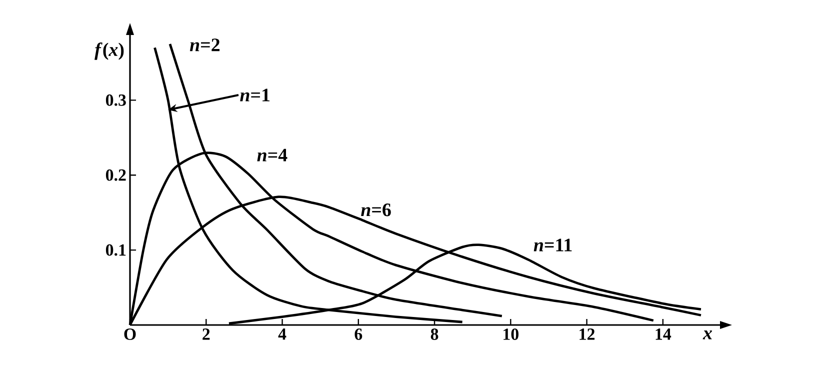 The height and width of the screenshot is (381, 826). What do you see at coordinates (109, 51) in the screenshot?
I see `y-axis-title: f(x)` at bounding box center [109, 51].